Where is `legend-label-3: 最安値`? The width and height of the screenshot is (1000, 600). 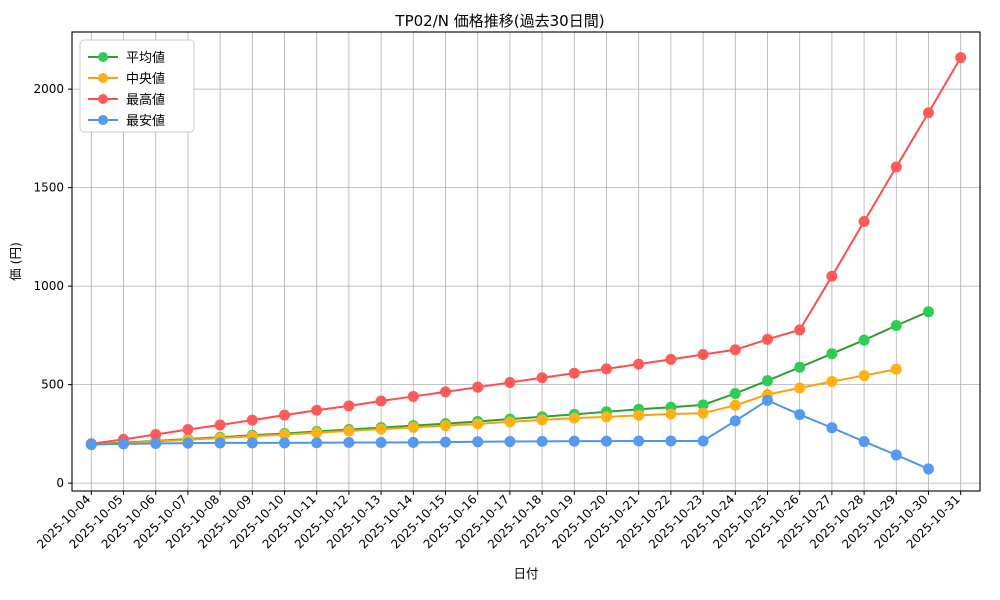
legend-label-3: 最安値 is located at coordinates (145, 121).